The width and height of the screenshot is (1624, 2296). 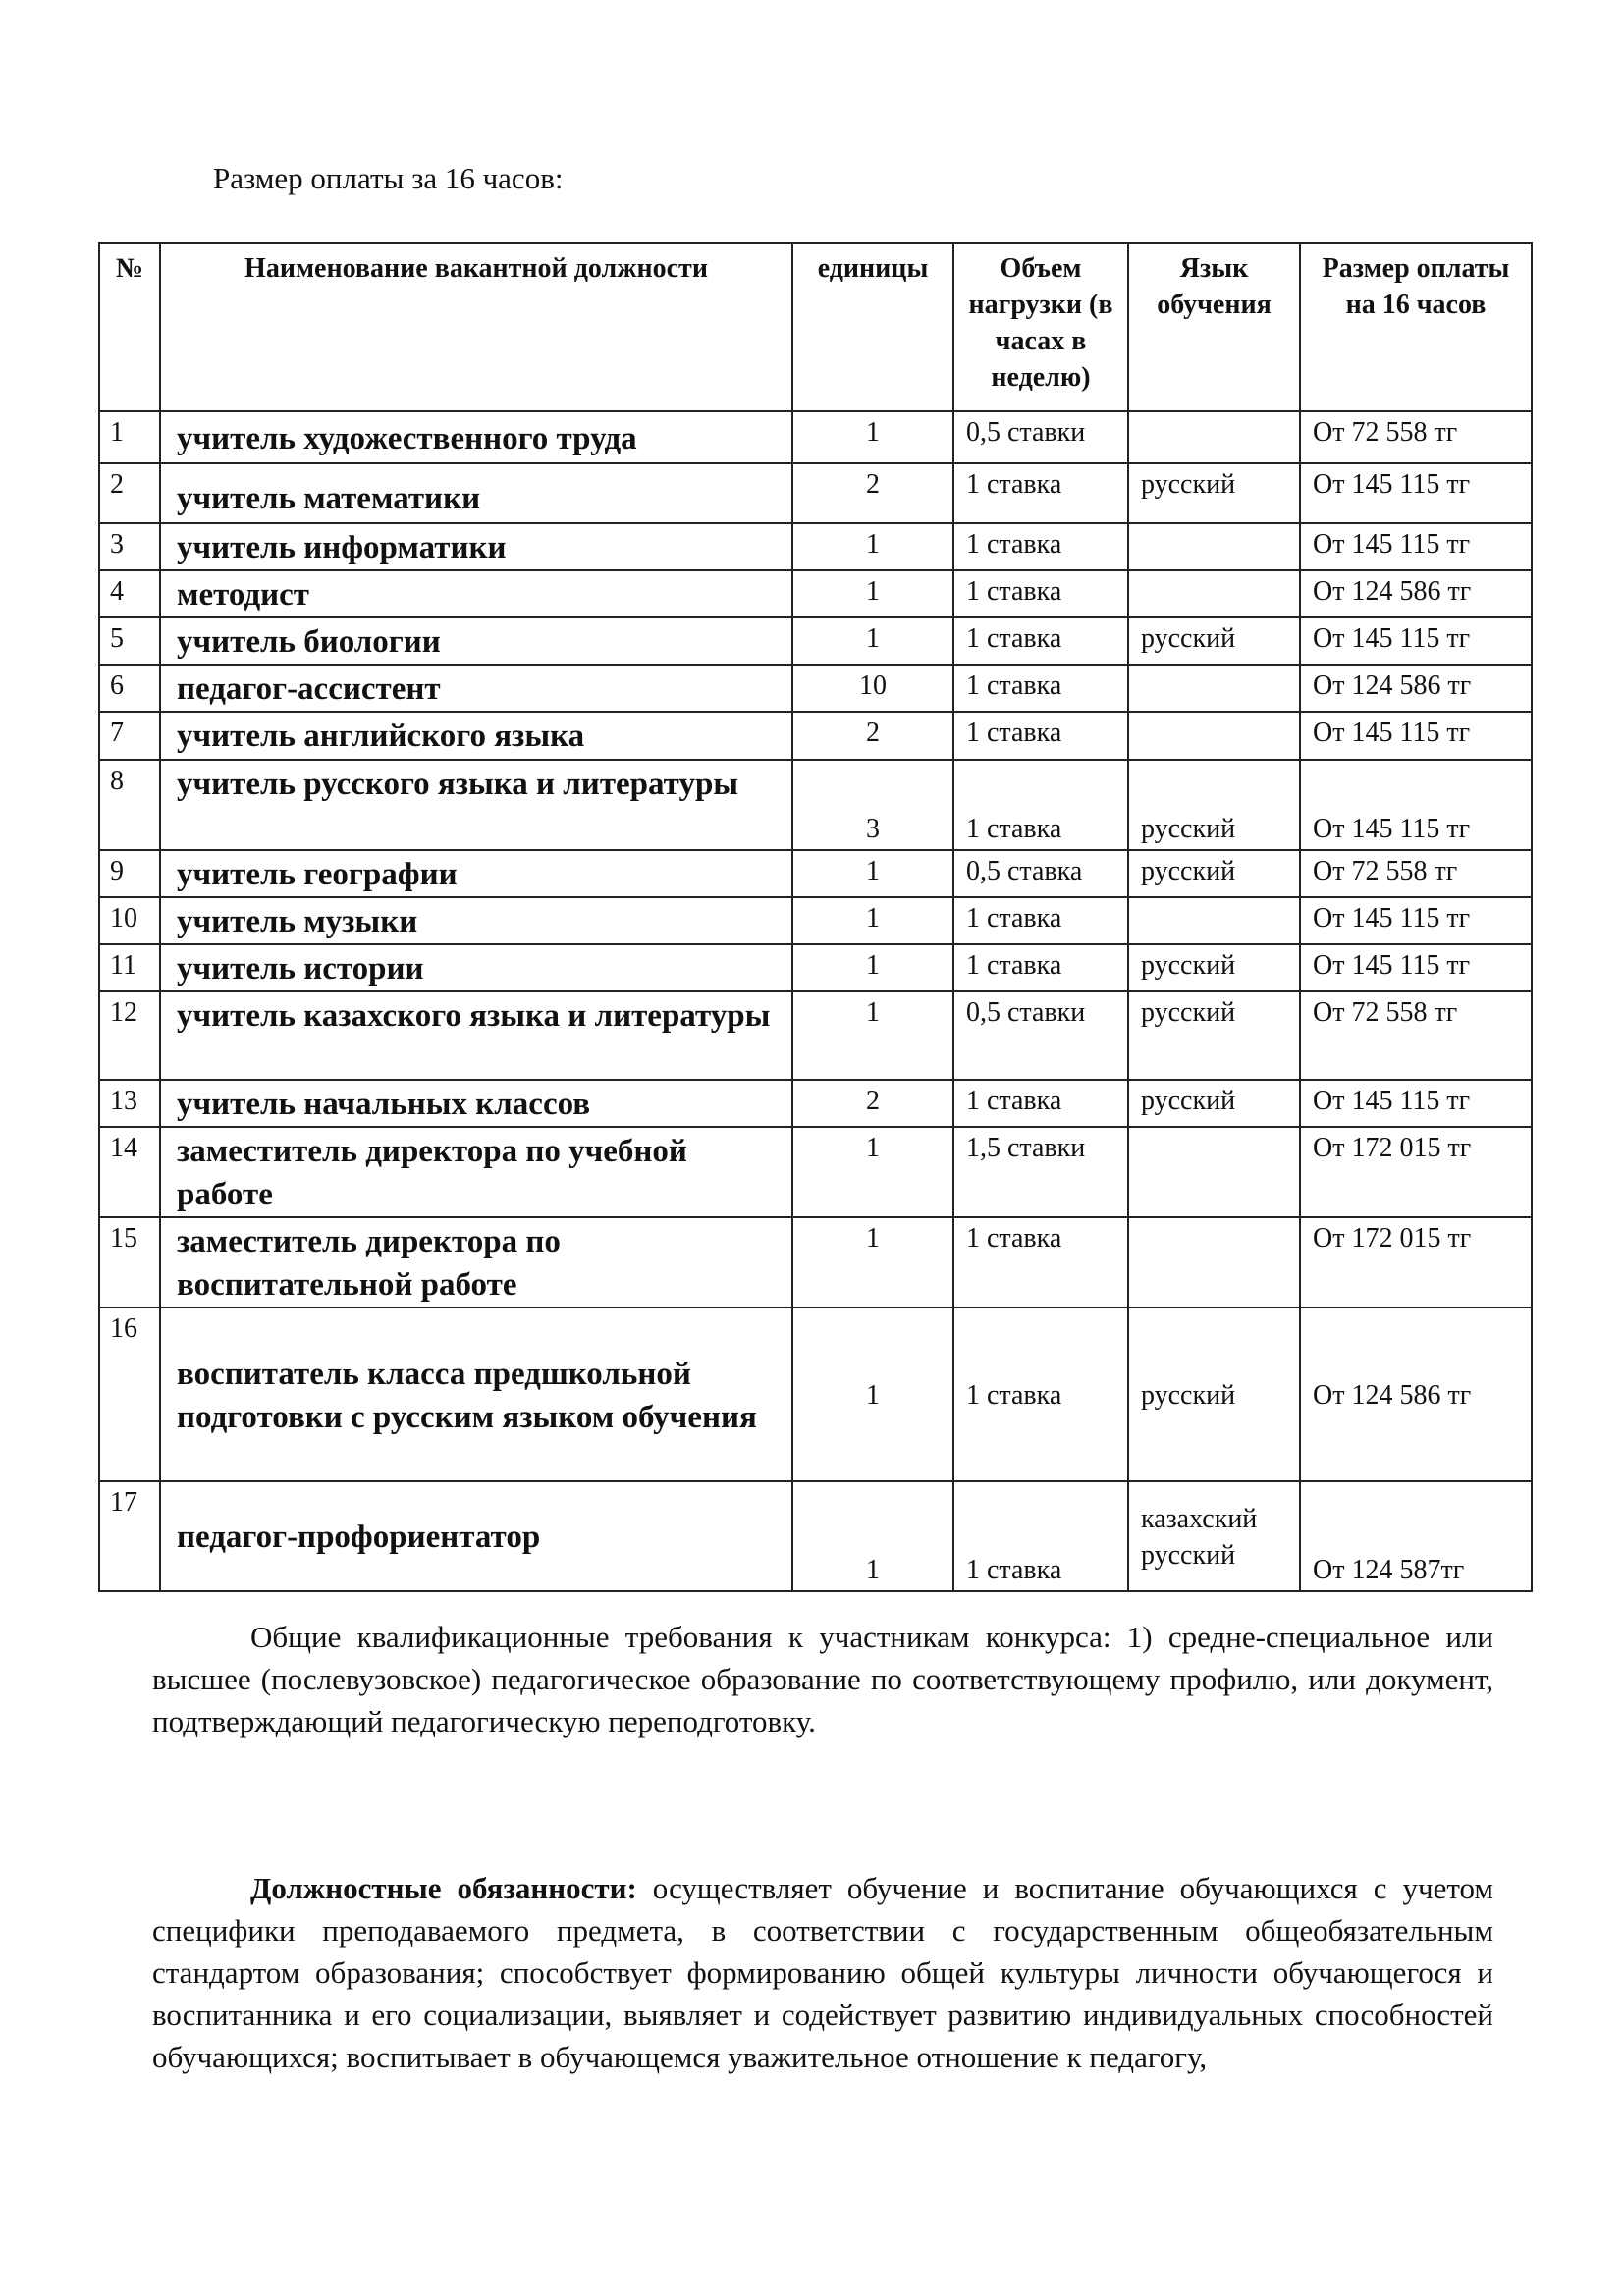 I want to click on table-row: 4 методист 1 1 ставка От 124 586 тг, so click(x=815, y=594).